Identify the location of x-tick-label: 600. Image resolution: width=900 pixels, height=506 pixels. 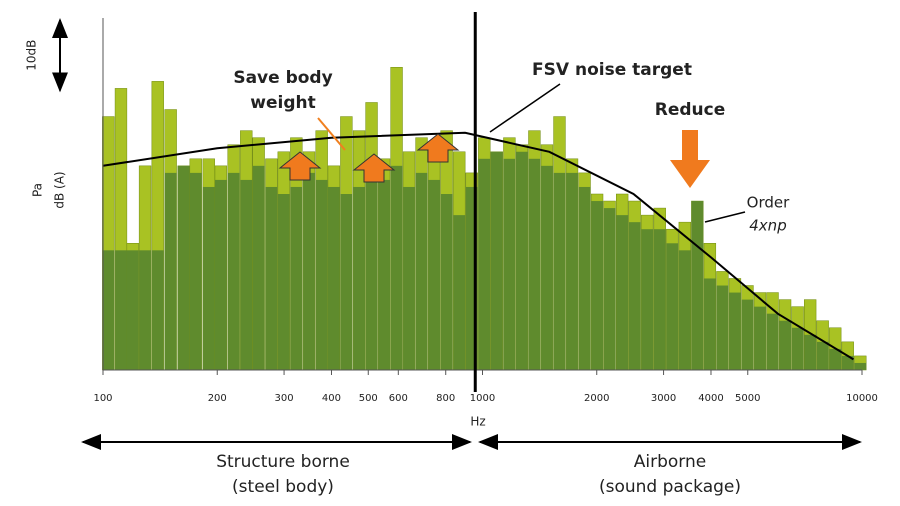
(398, 398).